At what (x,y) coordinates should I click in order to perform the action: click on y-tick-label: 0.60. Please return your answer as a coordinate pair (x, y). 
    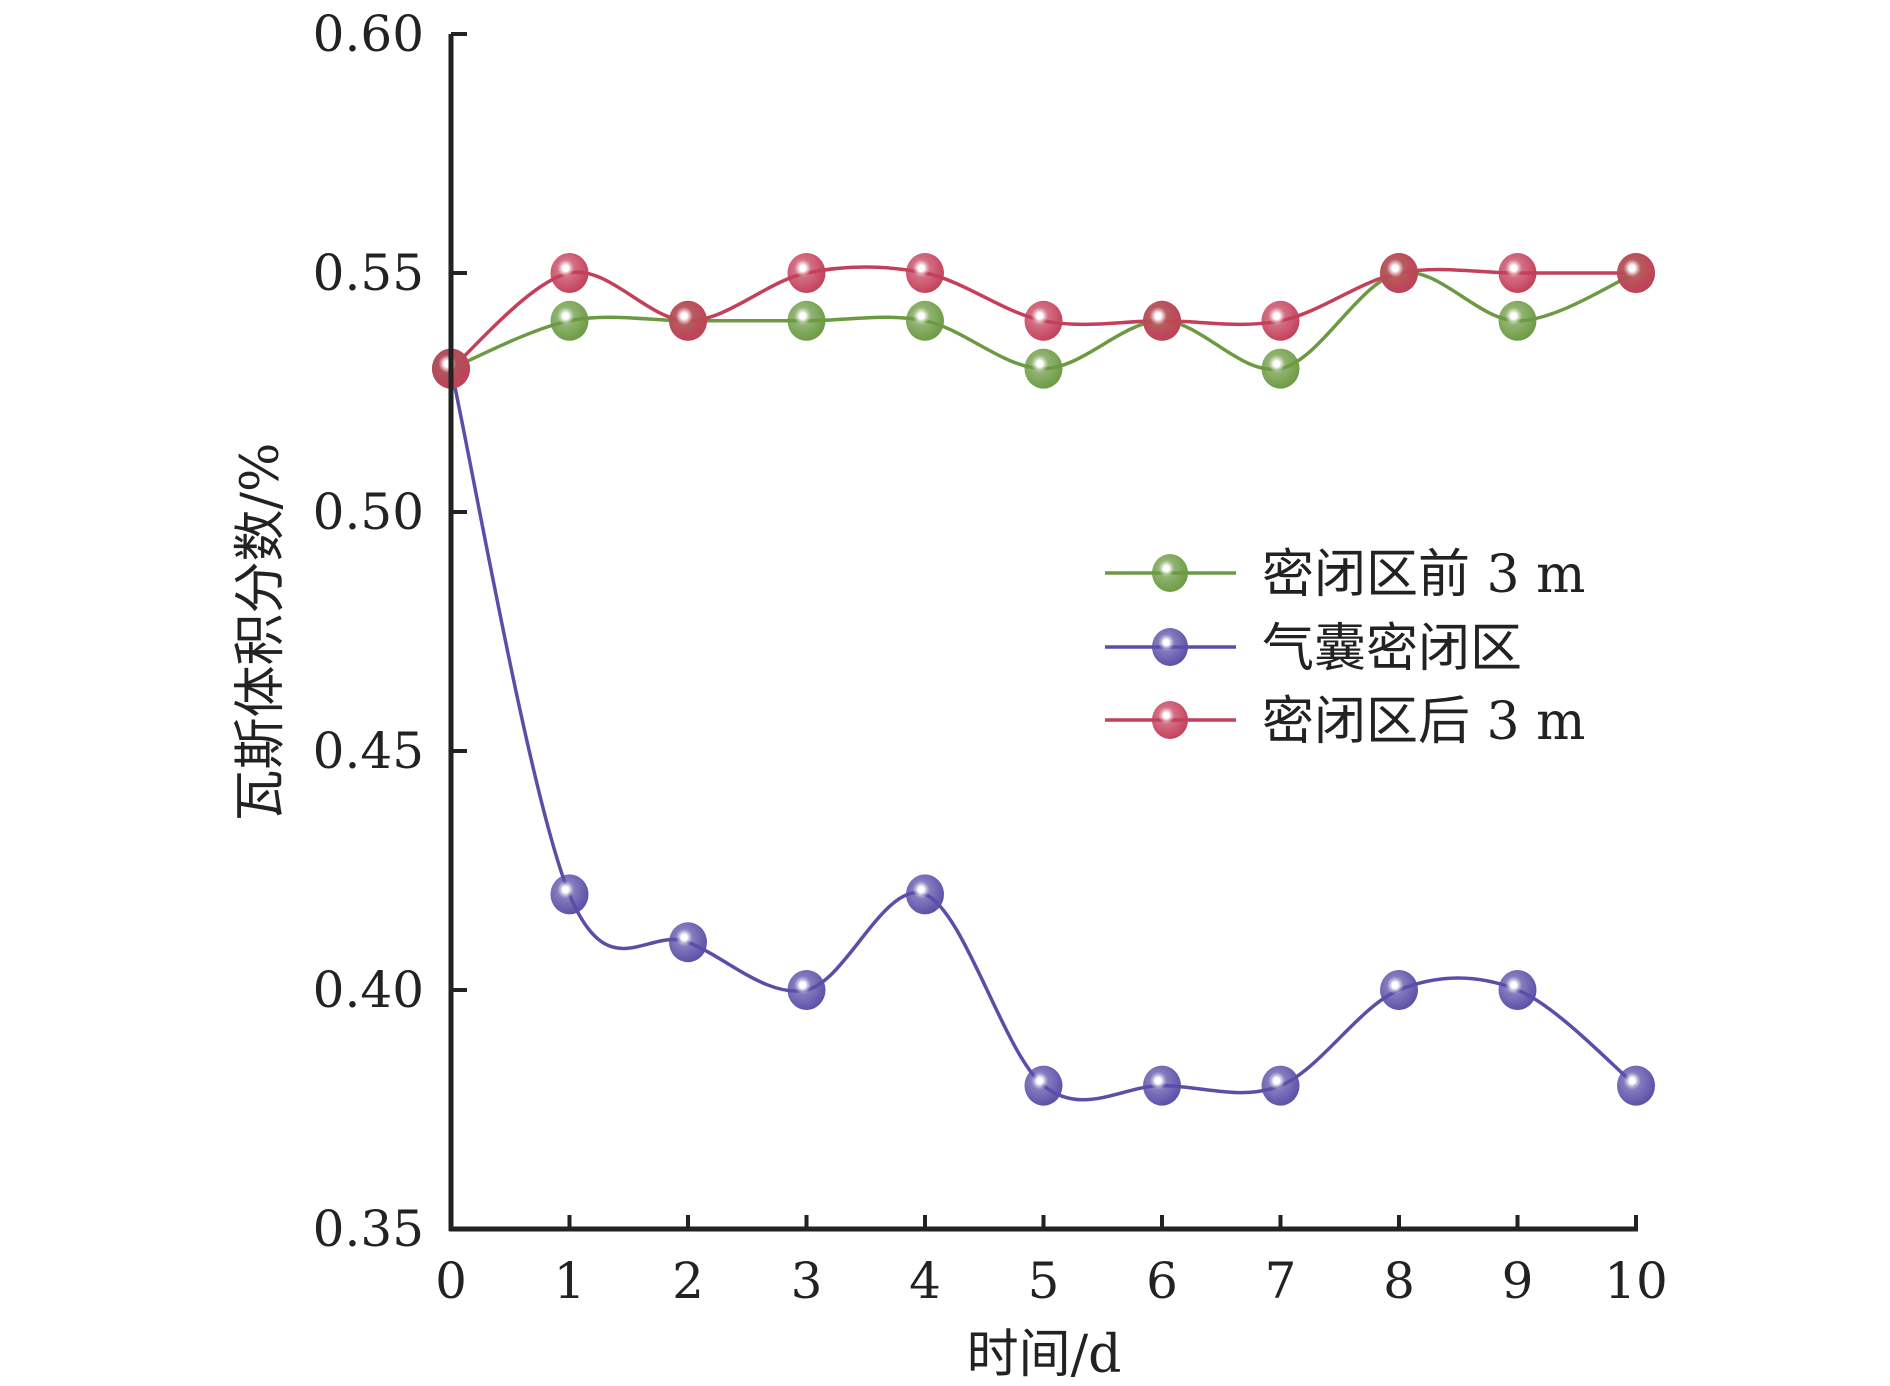
    Looking at the image, I should click on (368, 34).